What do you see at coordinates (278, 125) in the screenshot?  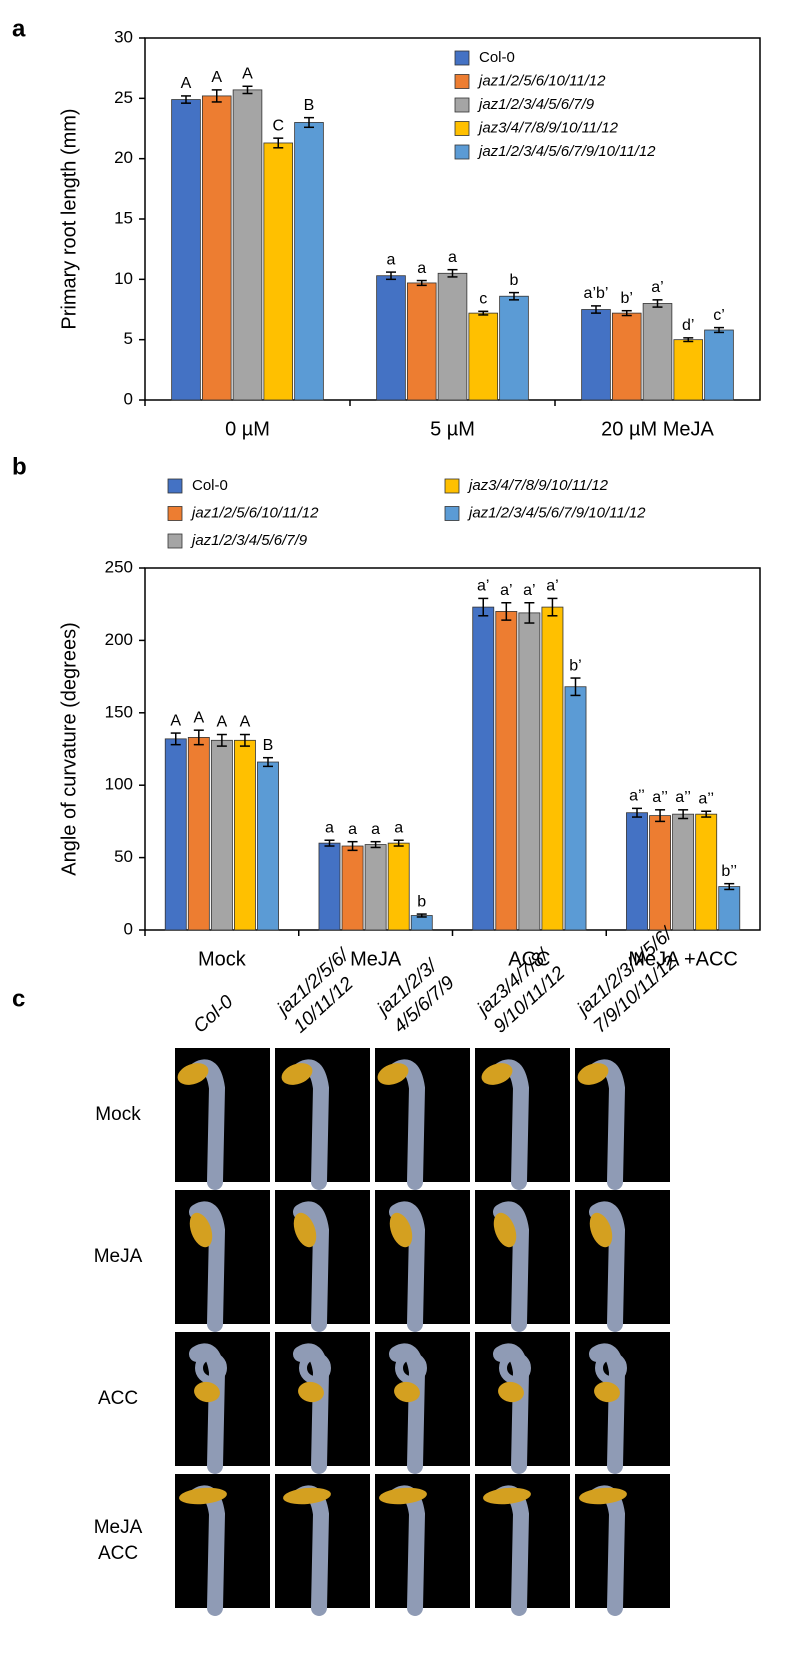 I see `significance-letter: C` at bounding box center [278, 125].